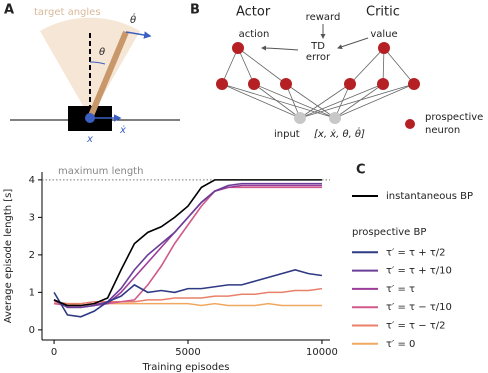  I want to click on legend-label: τ′ = τ, so click(400, 289).